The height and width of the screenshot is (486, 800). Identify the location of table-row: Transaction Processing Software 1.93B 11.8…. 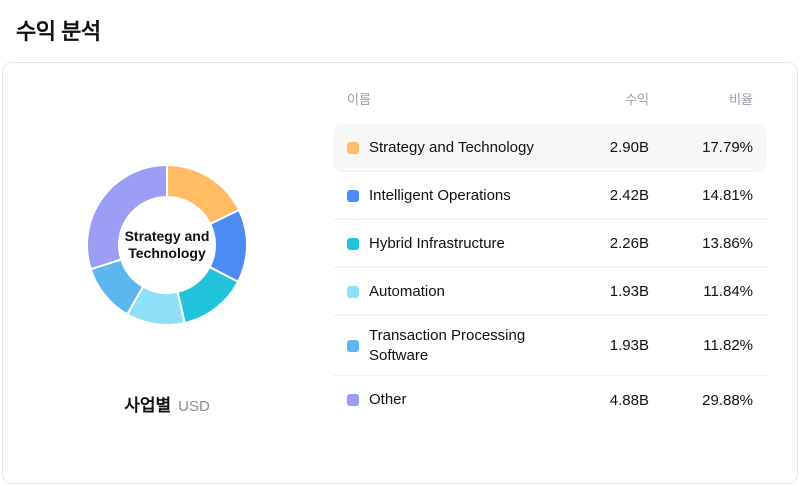
(550, 346).